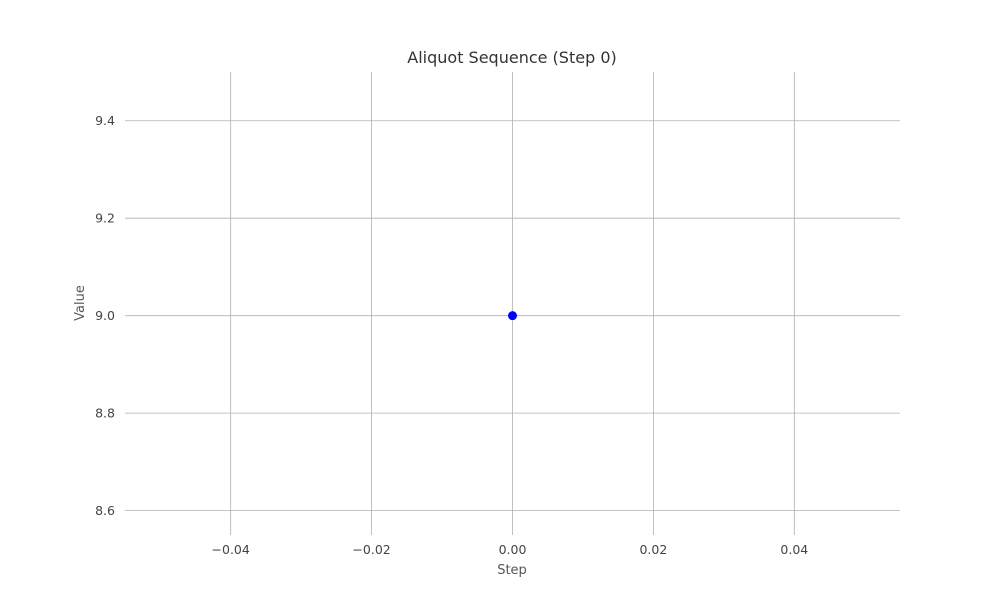 The height and width of the screenshot is (600, 1000). Describe the element at coordinates (653, 549) in the screenshot. I see `x-tick-label: 0.02` at that location.